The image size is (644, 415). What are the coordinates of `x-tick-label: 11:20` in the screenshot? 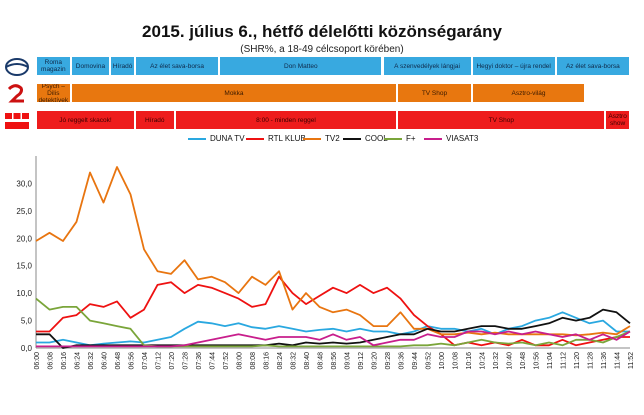 It's located at (577, 360).